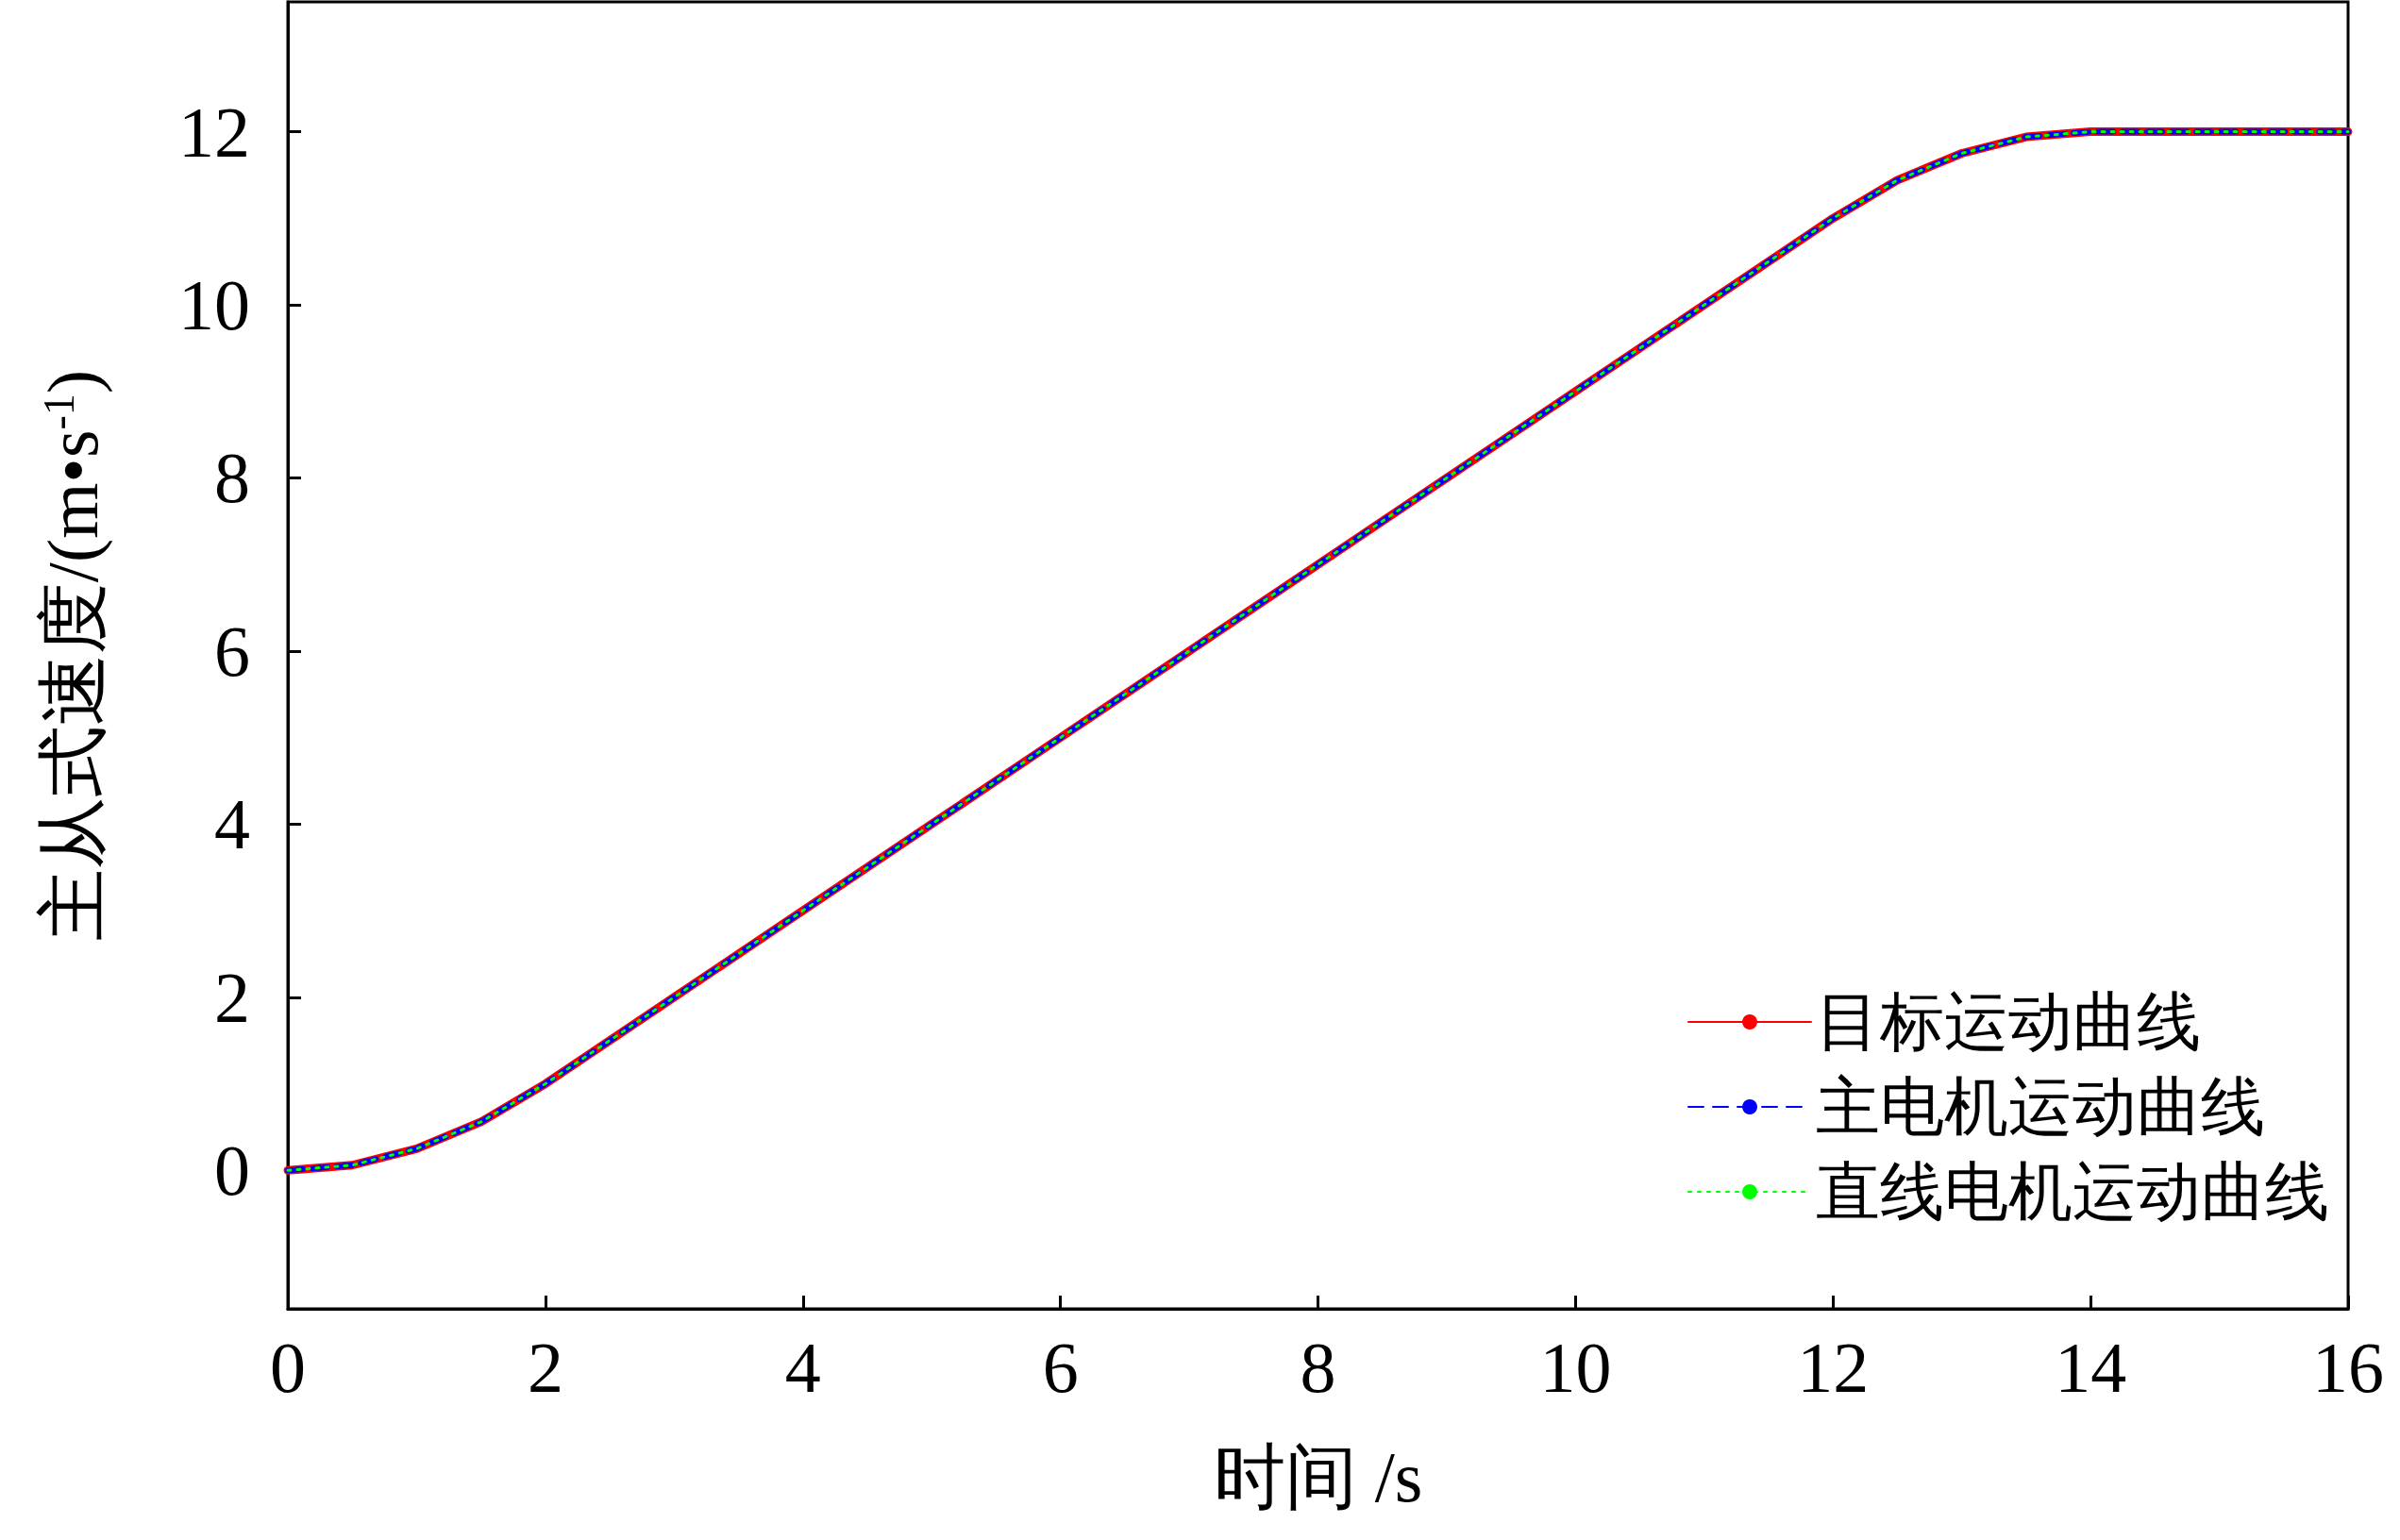 The width and height of the screenshot is (2400, 1540). I want to click on x-tick-label: 8, so click(1318, 1367).